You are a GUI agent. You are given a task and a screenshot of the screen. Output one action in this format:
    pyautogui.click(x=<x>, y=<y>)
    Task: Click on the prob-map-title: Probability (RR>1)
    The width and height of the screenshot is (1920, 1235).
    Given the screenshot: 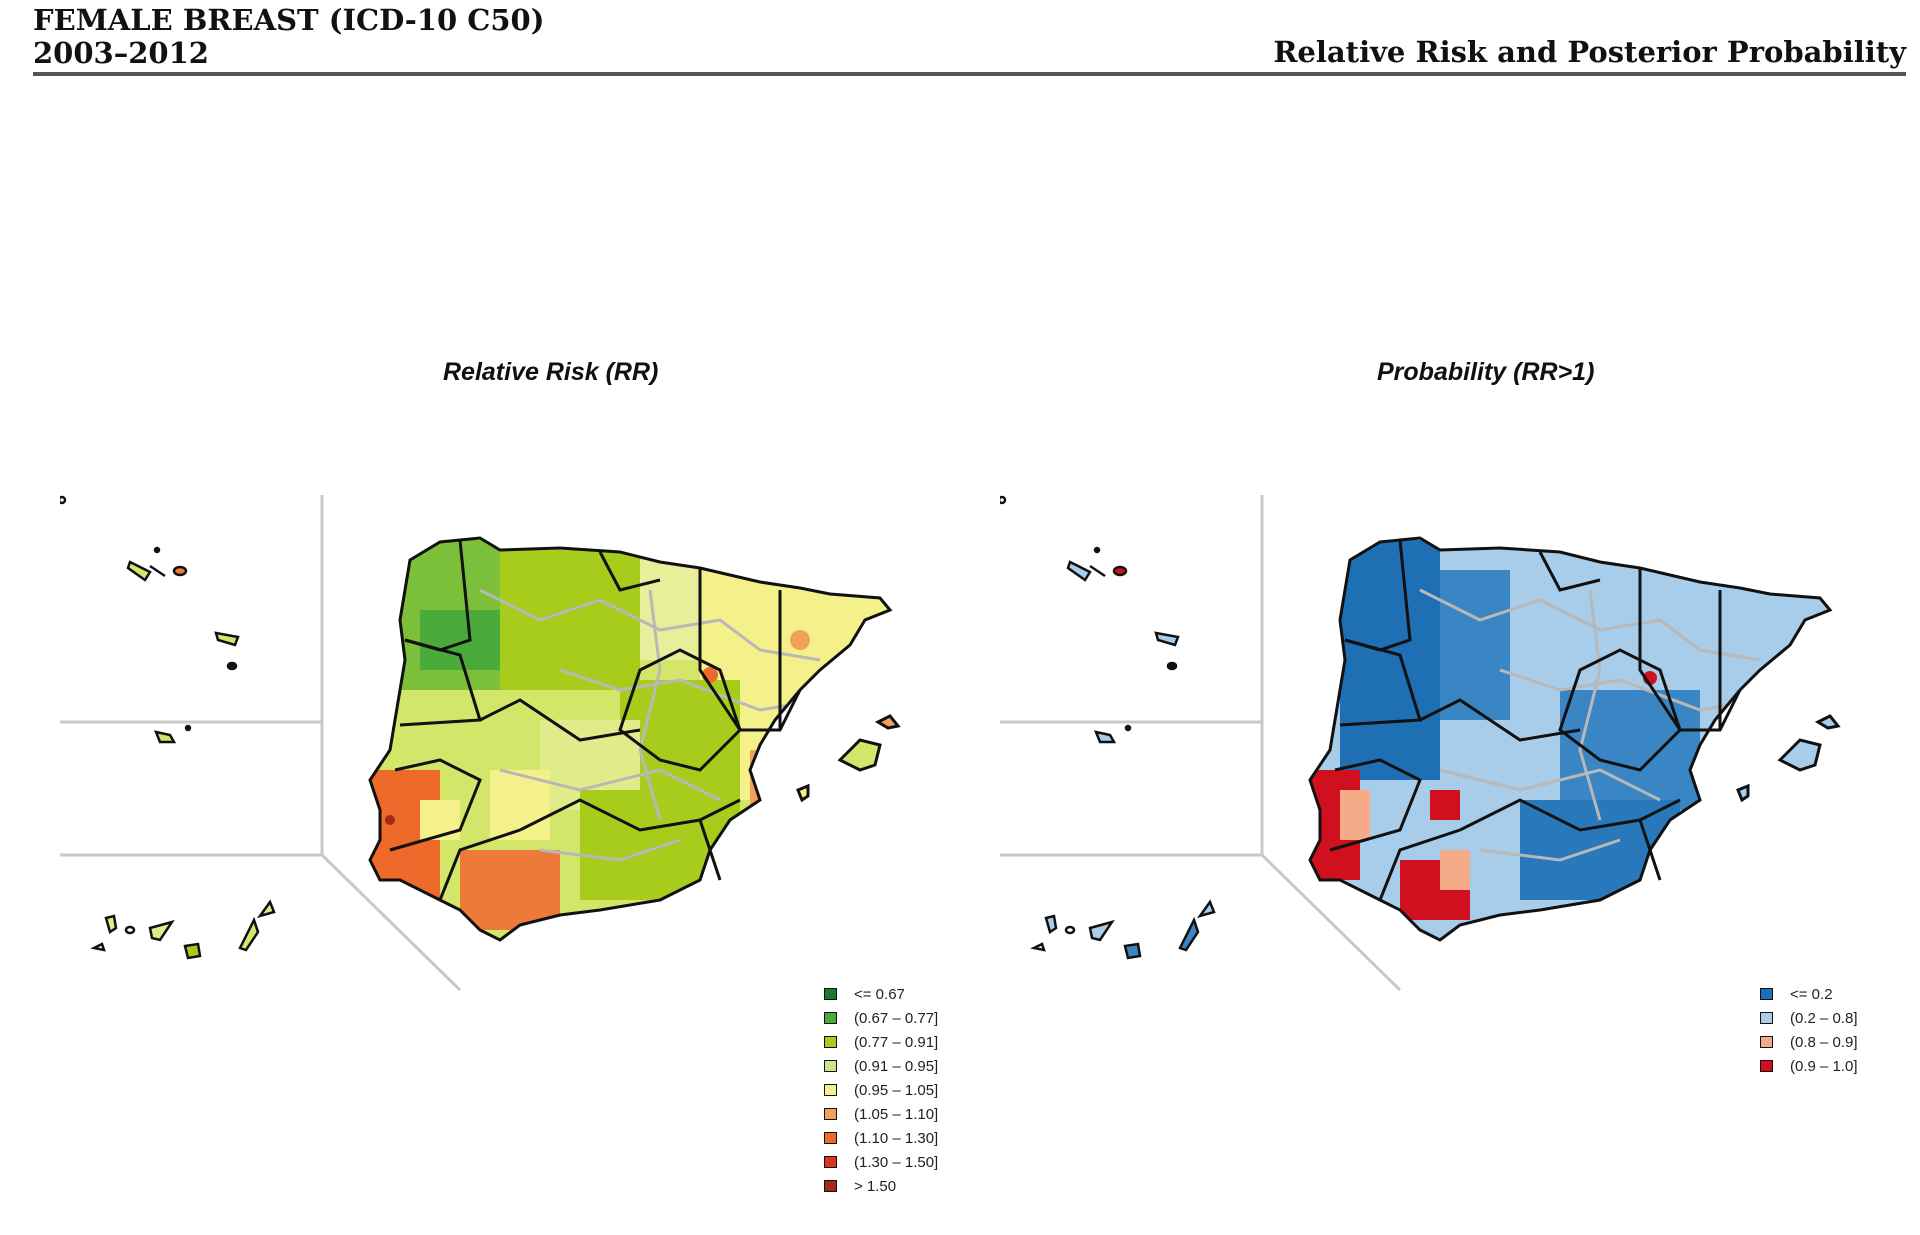 What is the action you would take?
    pyautogui.click(x=1486, y=372)
    